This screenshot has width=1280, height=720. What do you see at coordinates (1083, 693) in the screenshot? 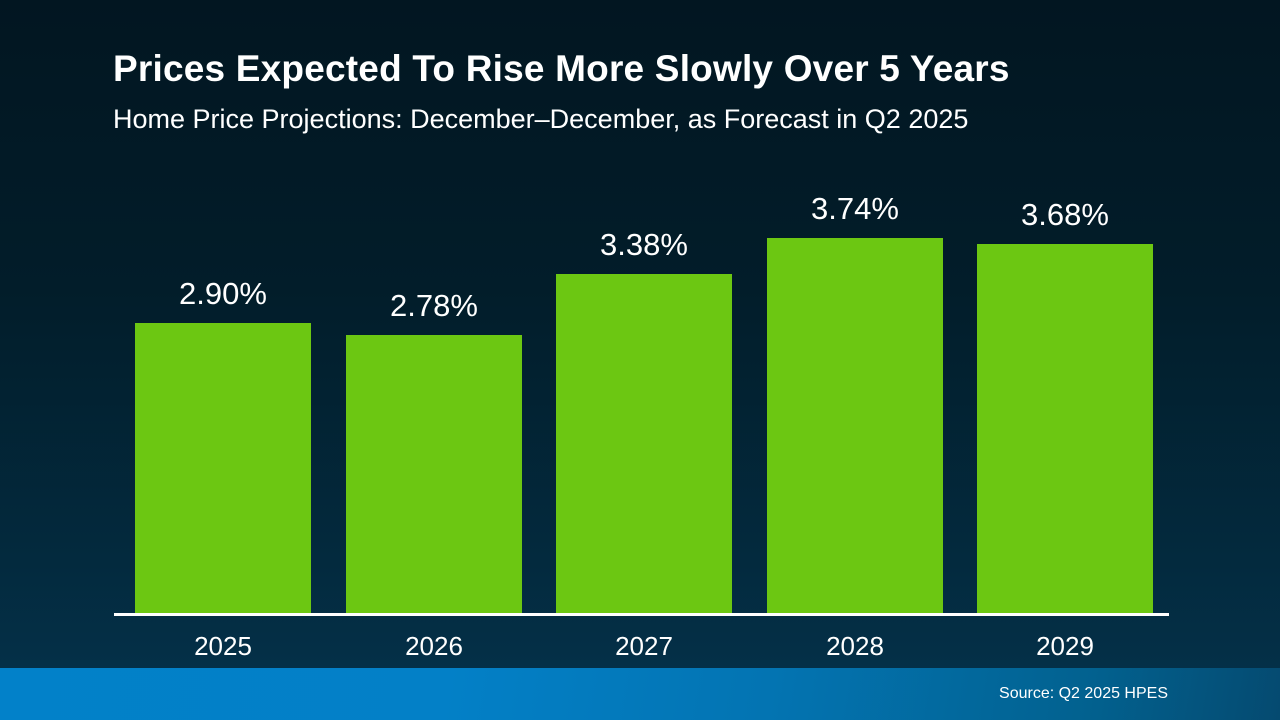
I see `source-note: Source: Q2 2025 HPES` at bounding box center [1083, 693].